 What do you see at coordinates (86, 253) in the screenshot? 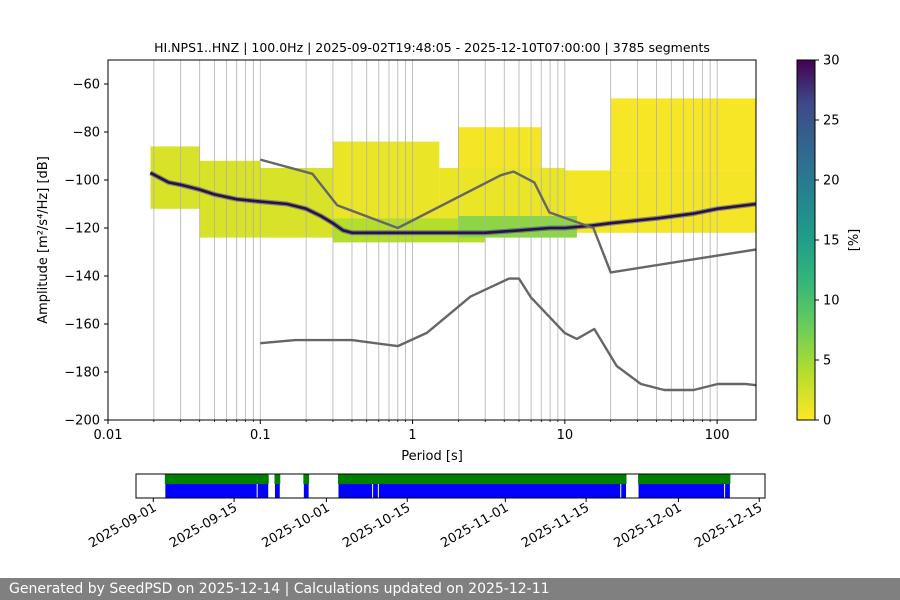
I see `y-axis-ticks: −60 −80 −100 −120 −140 −160 −180 −200` at bounding box center [86, 253].